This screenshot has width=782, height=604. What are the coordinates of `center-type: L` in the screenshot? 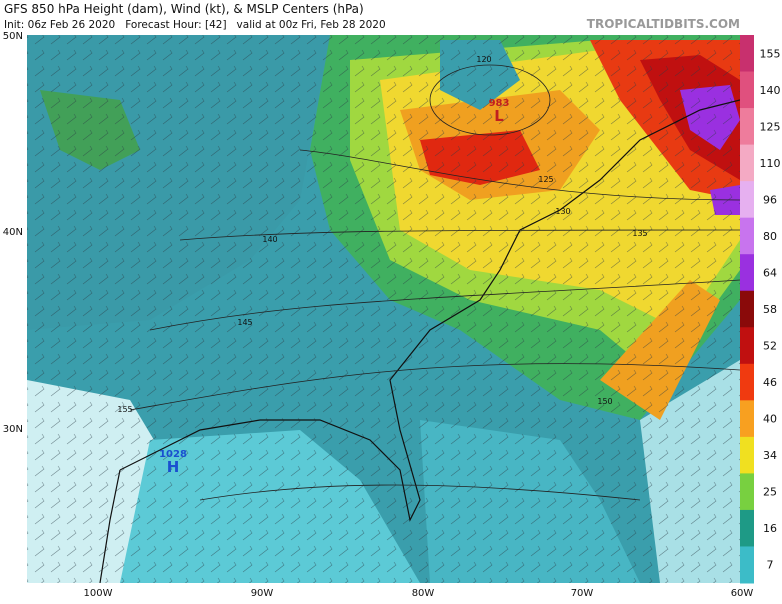 It's located at (499, 116).